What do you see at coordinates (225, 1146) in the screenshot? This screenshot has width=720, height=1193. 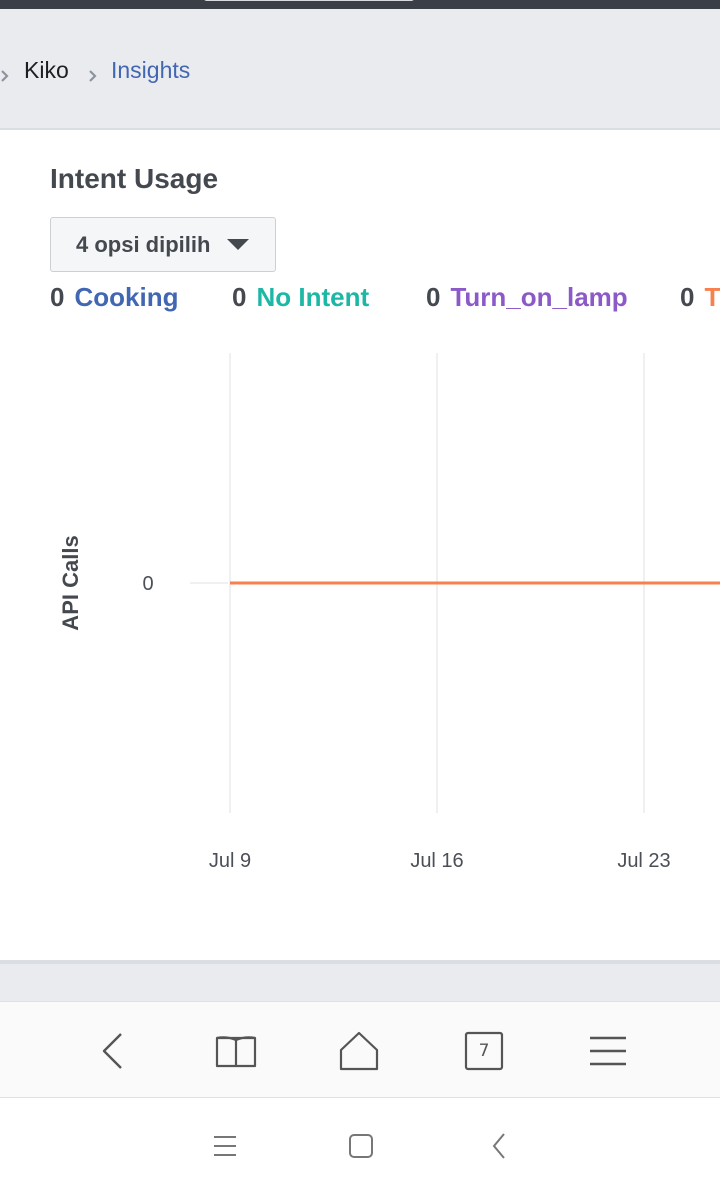 I see `recents-icon` at bounding box center [225, 1146].